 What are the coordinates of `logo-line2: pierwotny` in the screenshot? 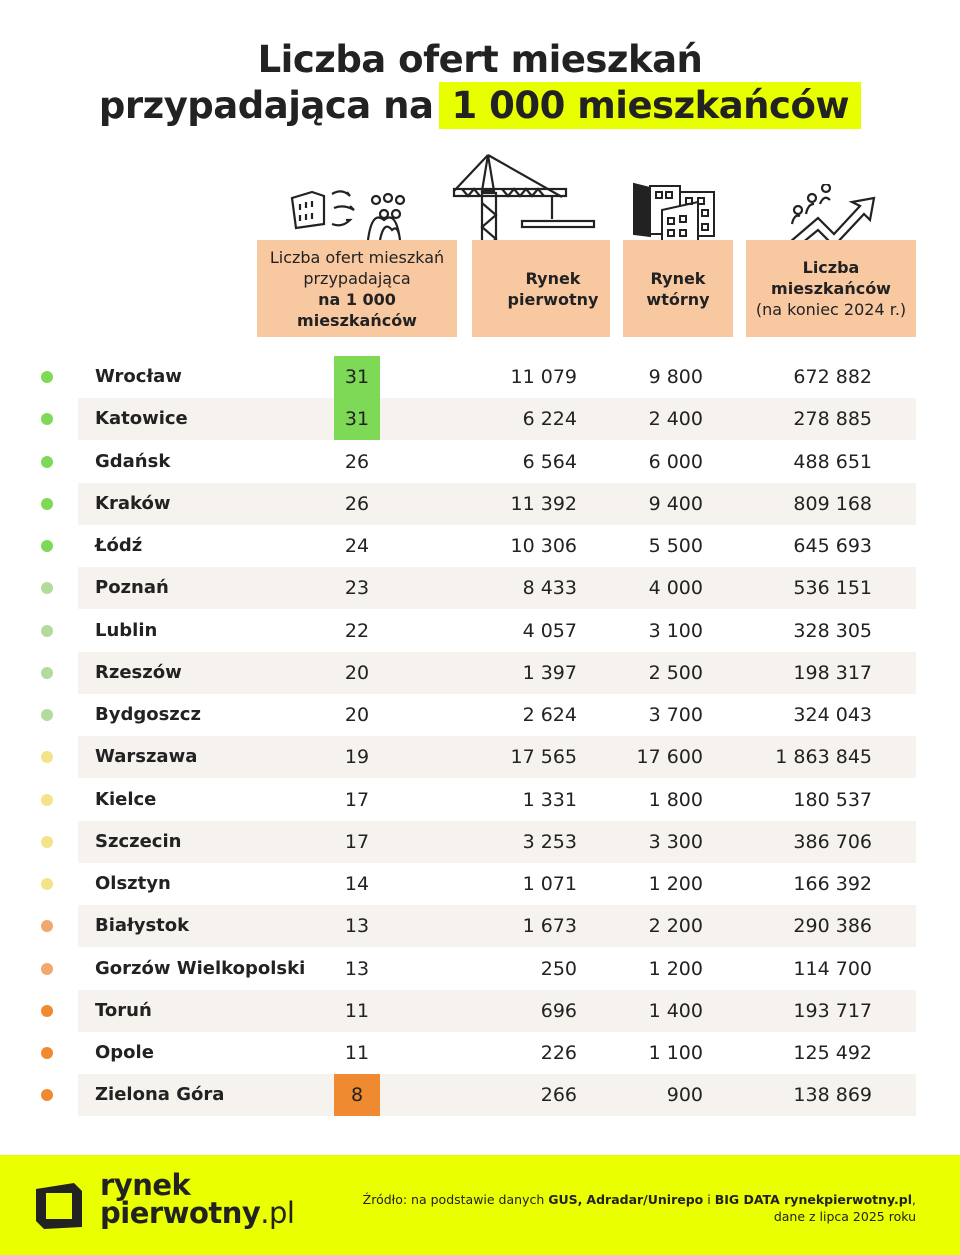 It's located at (180, 1213).